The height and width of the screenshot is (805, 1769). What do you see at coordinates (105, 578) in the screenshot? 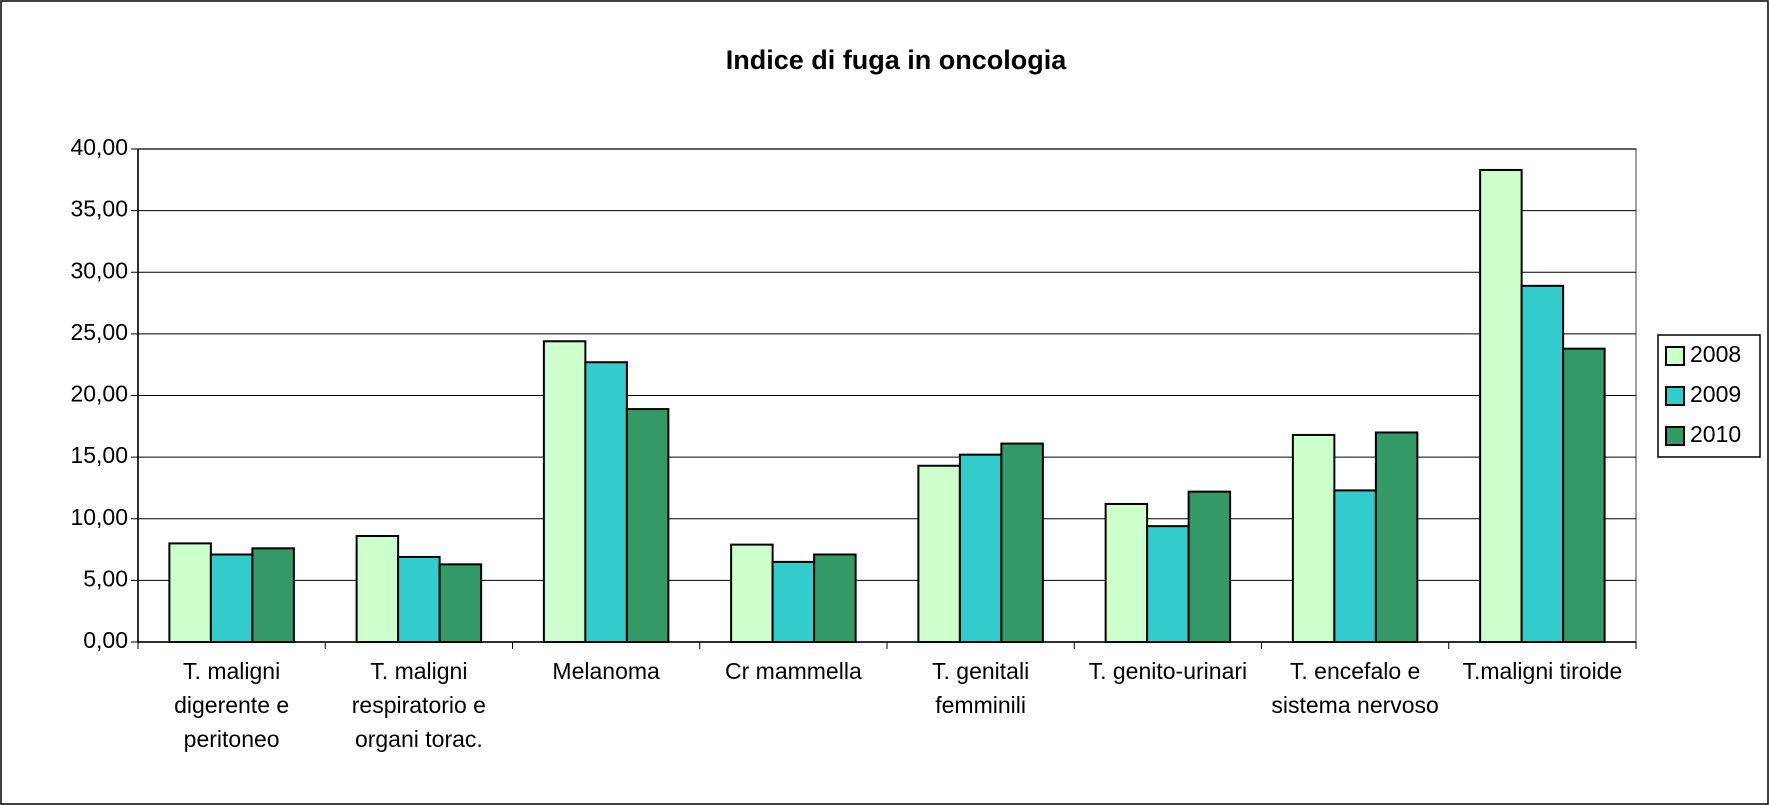
I see `y-tick-label: 5,00` at bounding box center [105, 578].